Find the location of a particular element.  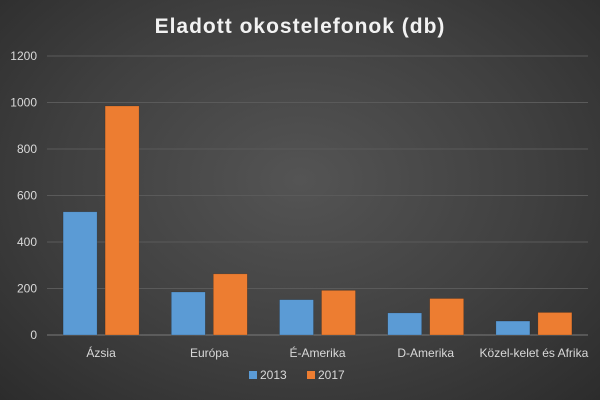

legend: 2013 2017 is located at coordinates (297, 375).